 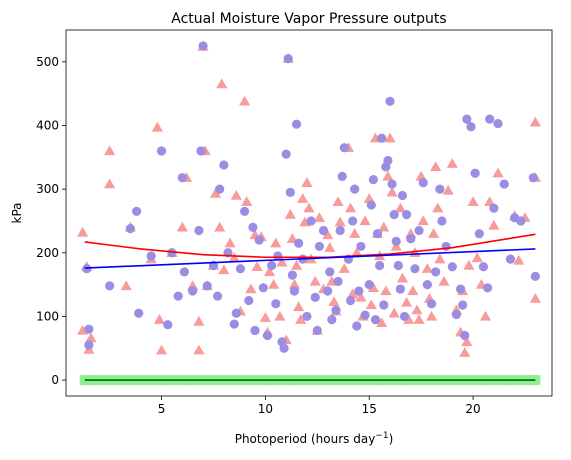 What do you see at coordinates (369, 409) in the screenshot?
I see `x-tick-label: 15` at bounding box center [369, 409].